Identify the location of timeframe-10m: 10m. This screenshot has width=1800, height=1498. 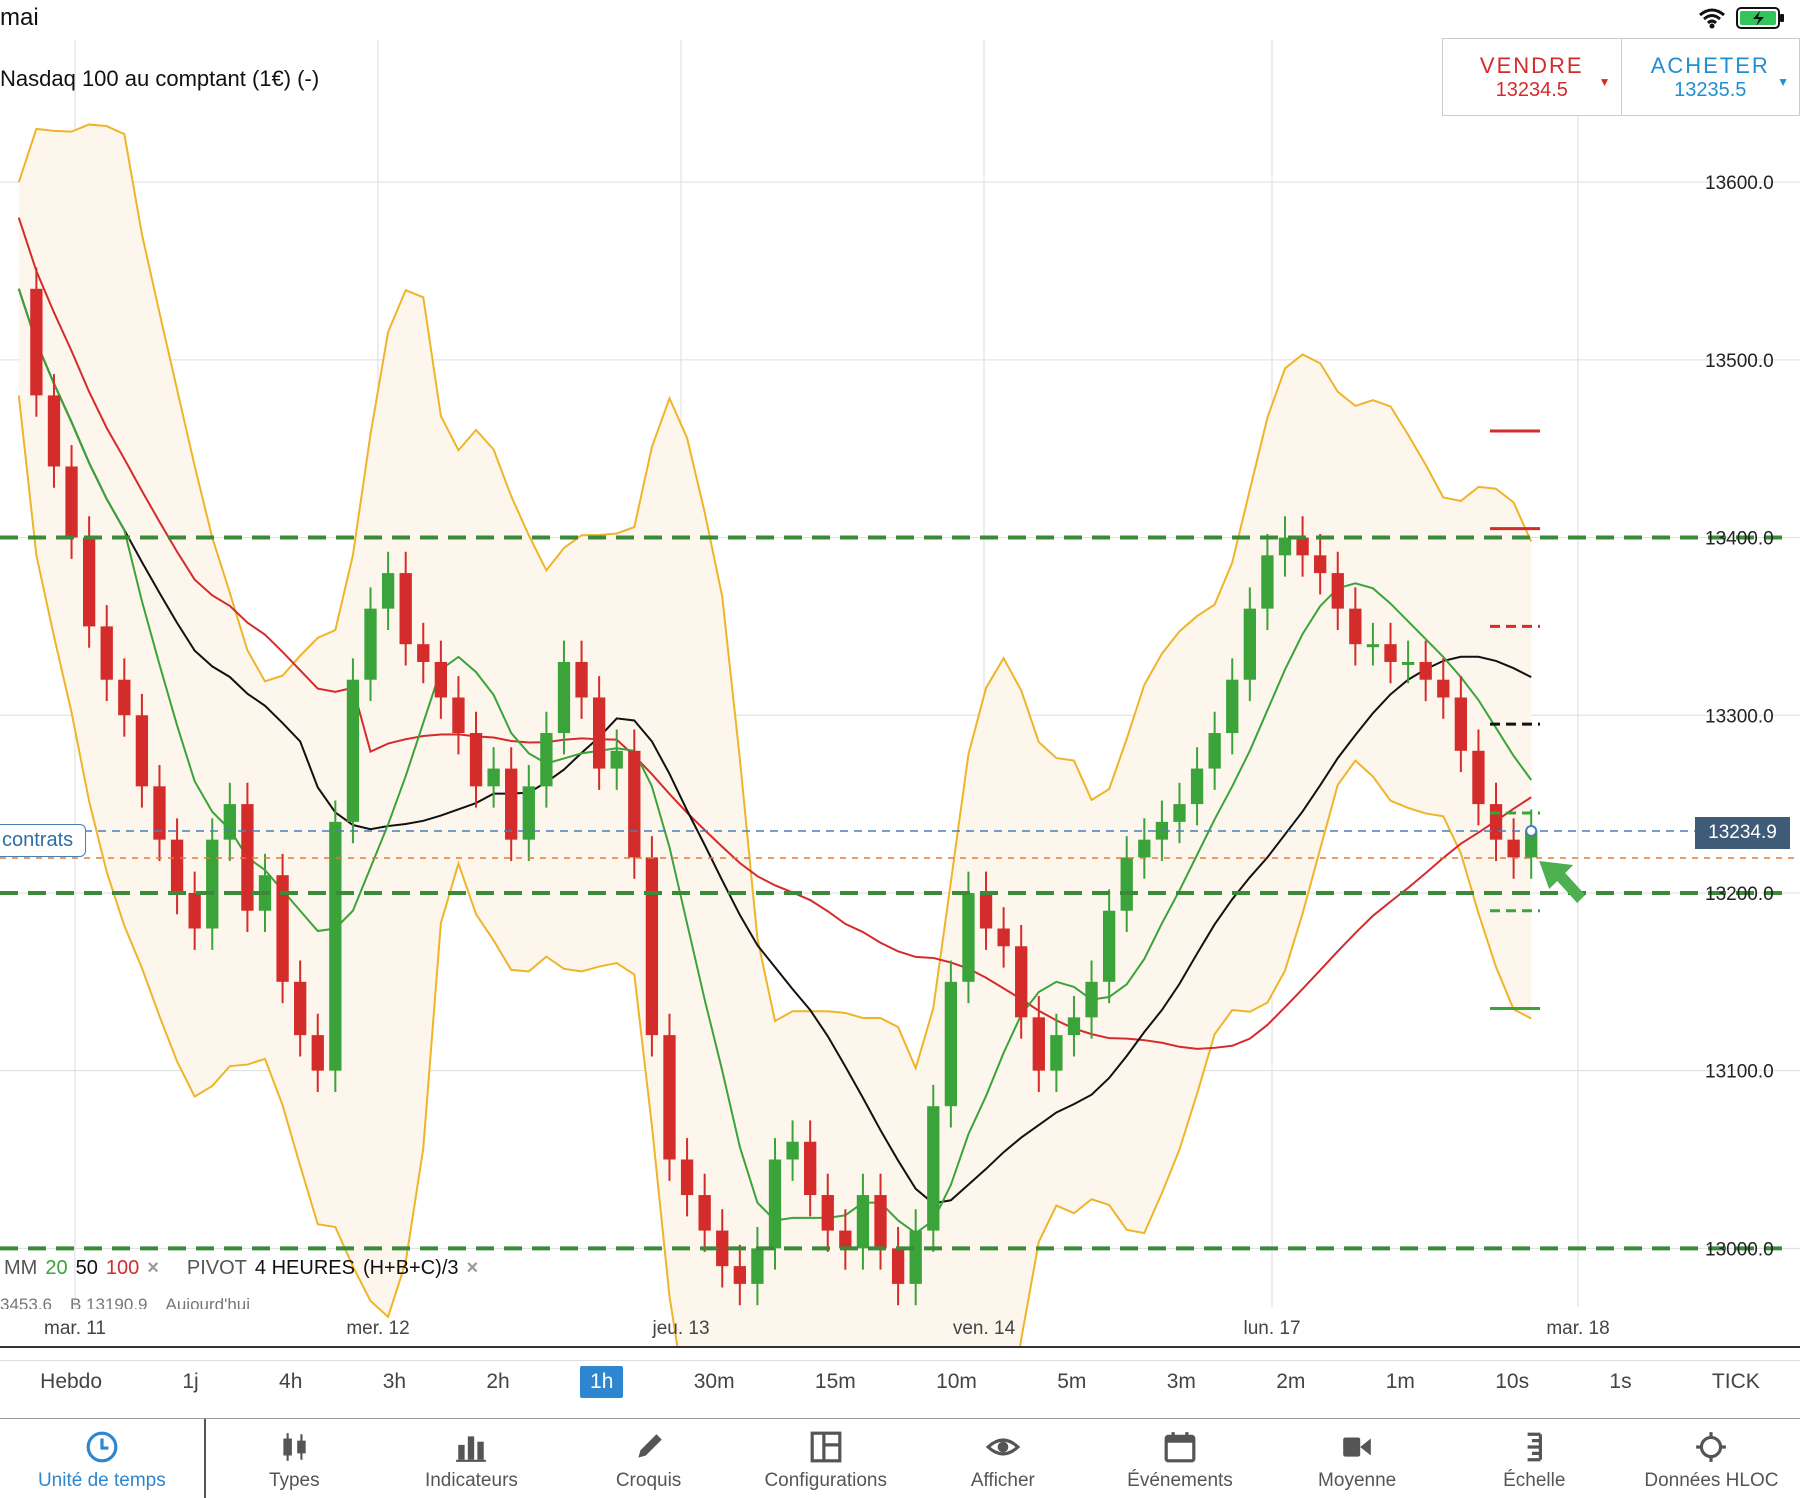
(956, 1381).